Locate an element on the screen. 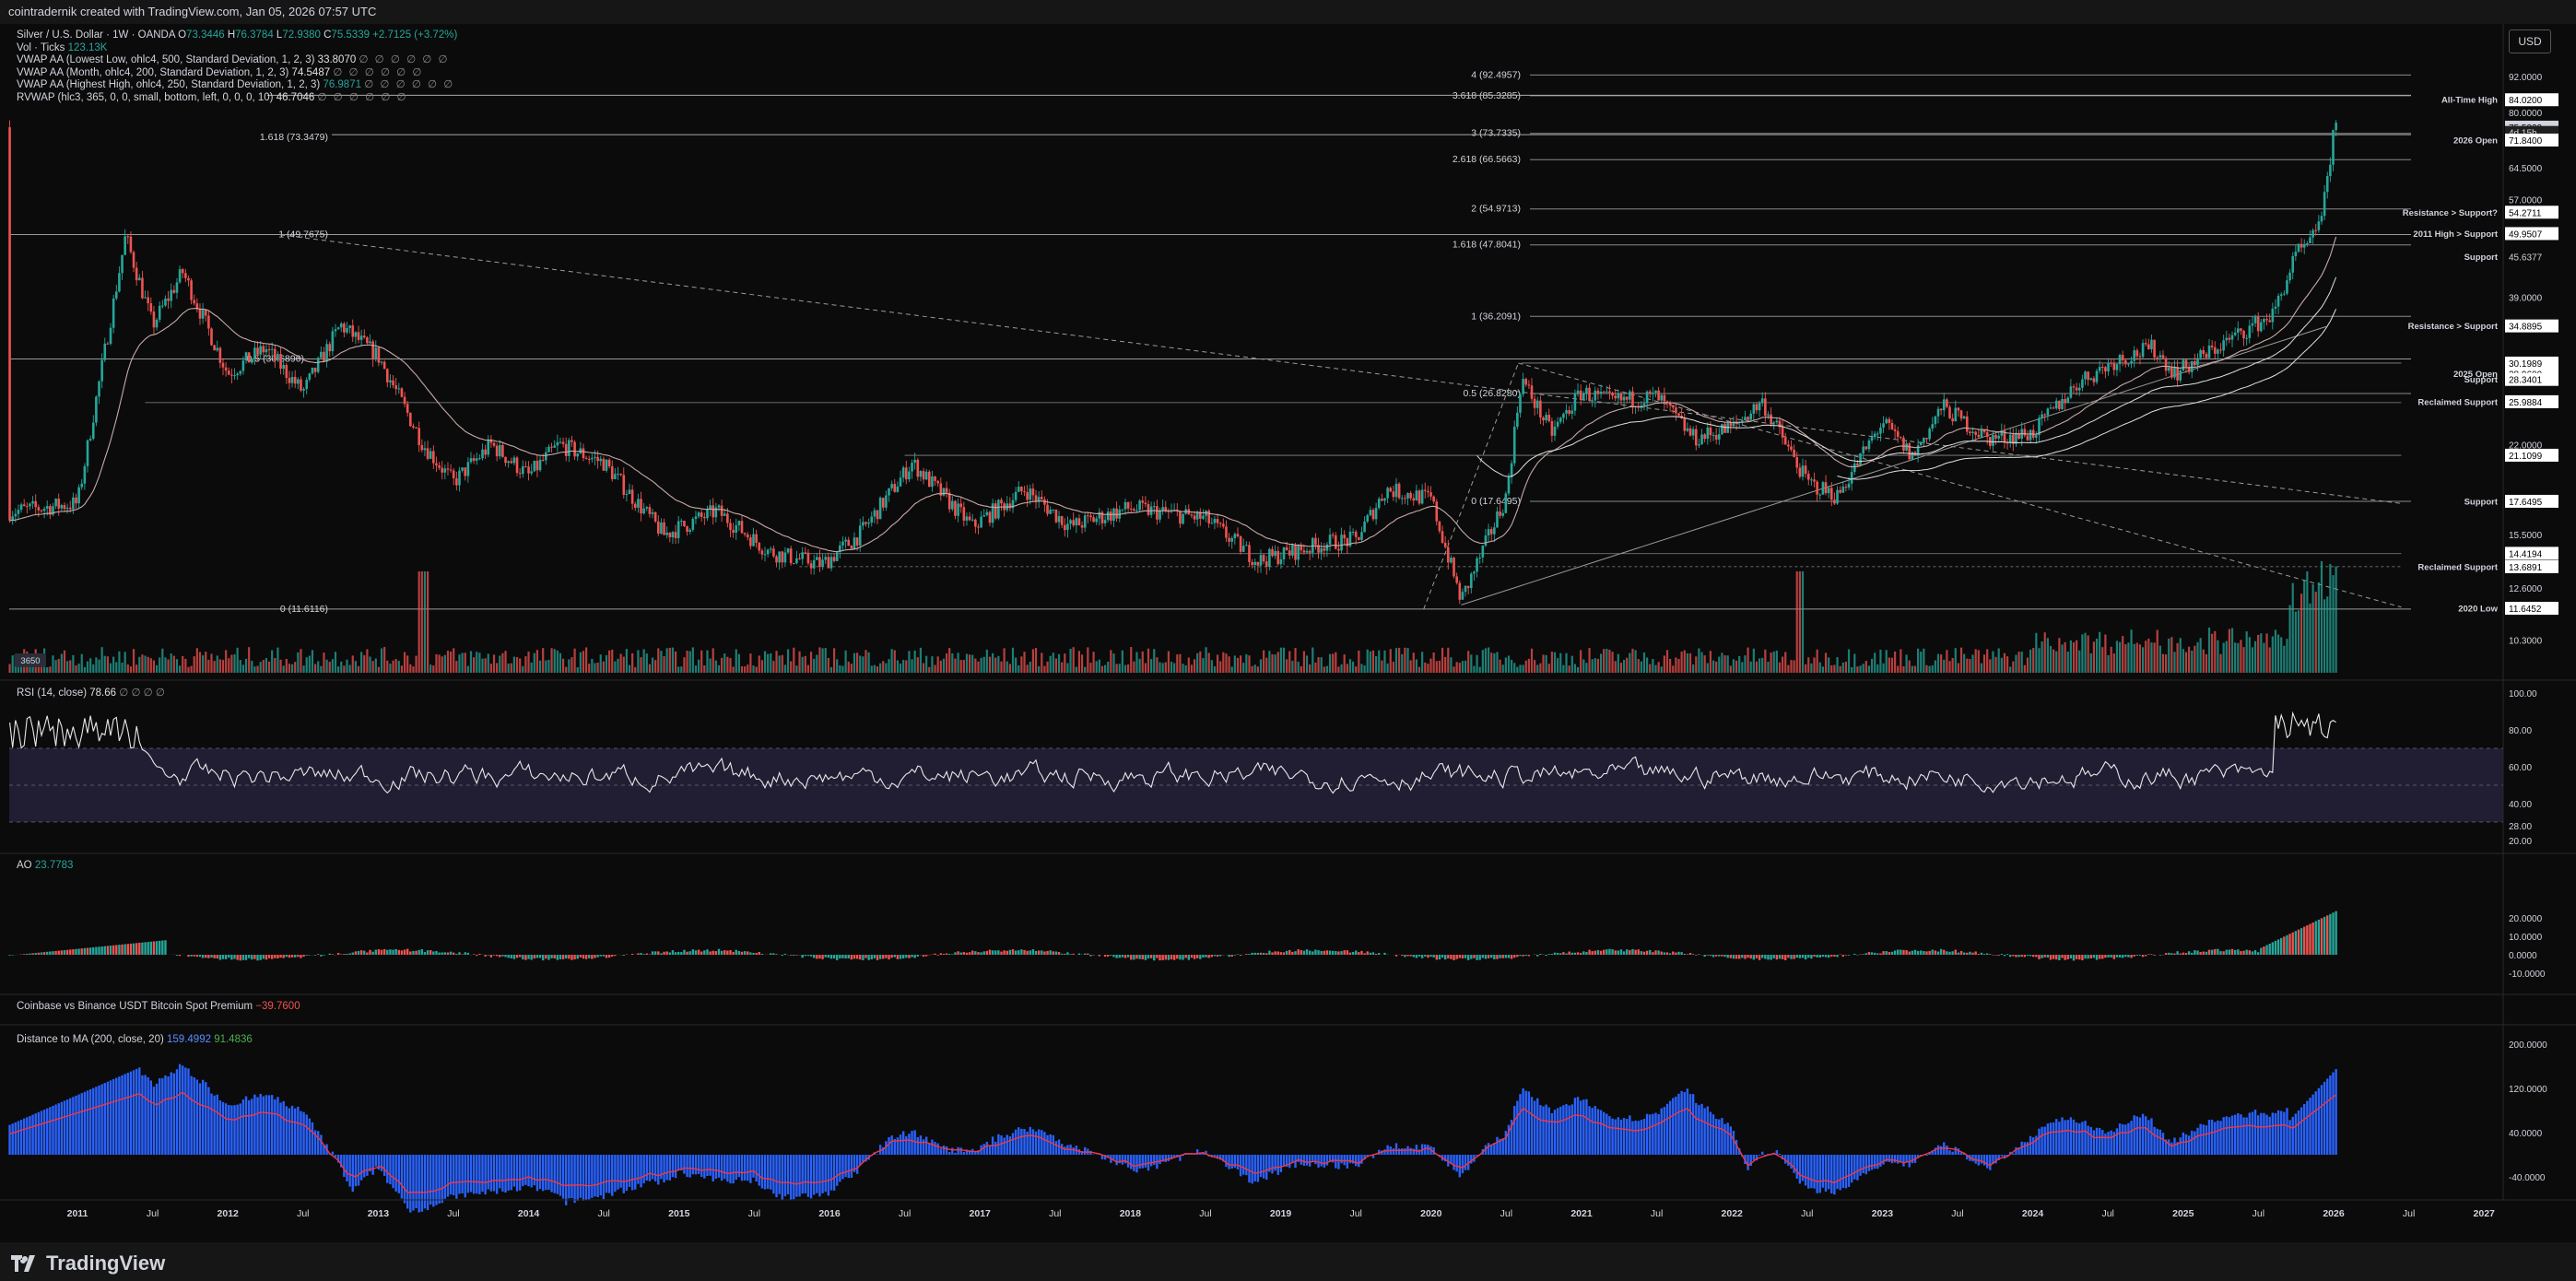  rsi-legend: RSI (14, close) 78.66 ∅ ∅ ∅ ∅ is located at coordinates (91, 693).